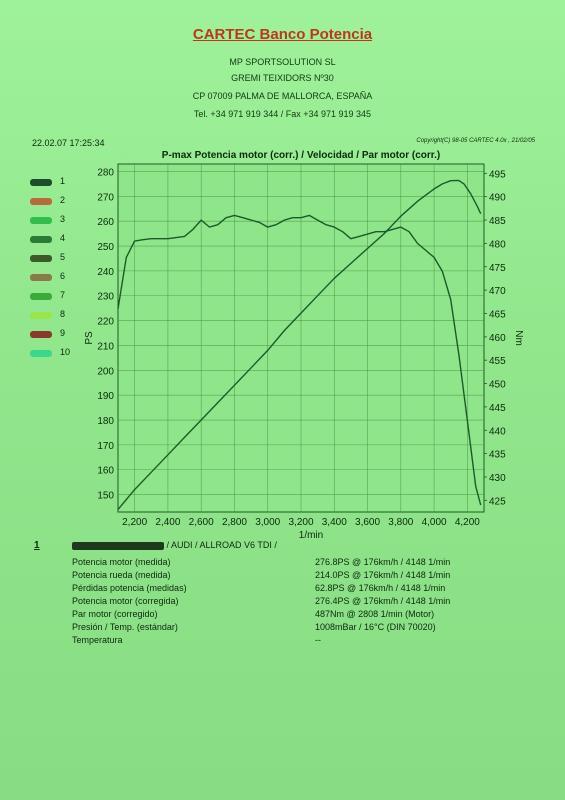 This screenshot has width=565, height=800. What do you see at coordinates (60, 278) in the screenshot?
I see `legend-item-6: 6` at bounding box center [60, 278].